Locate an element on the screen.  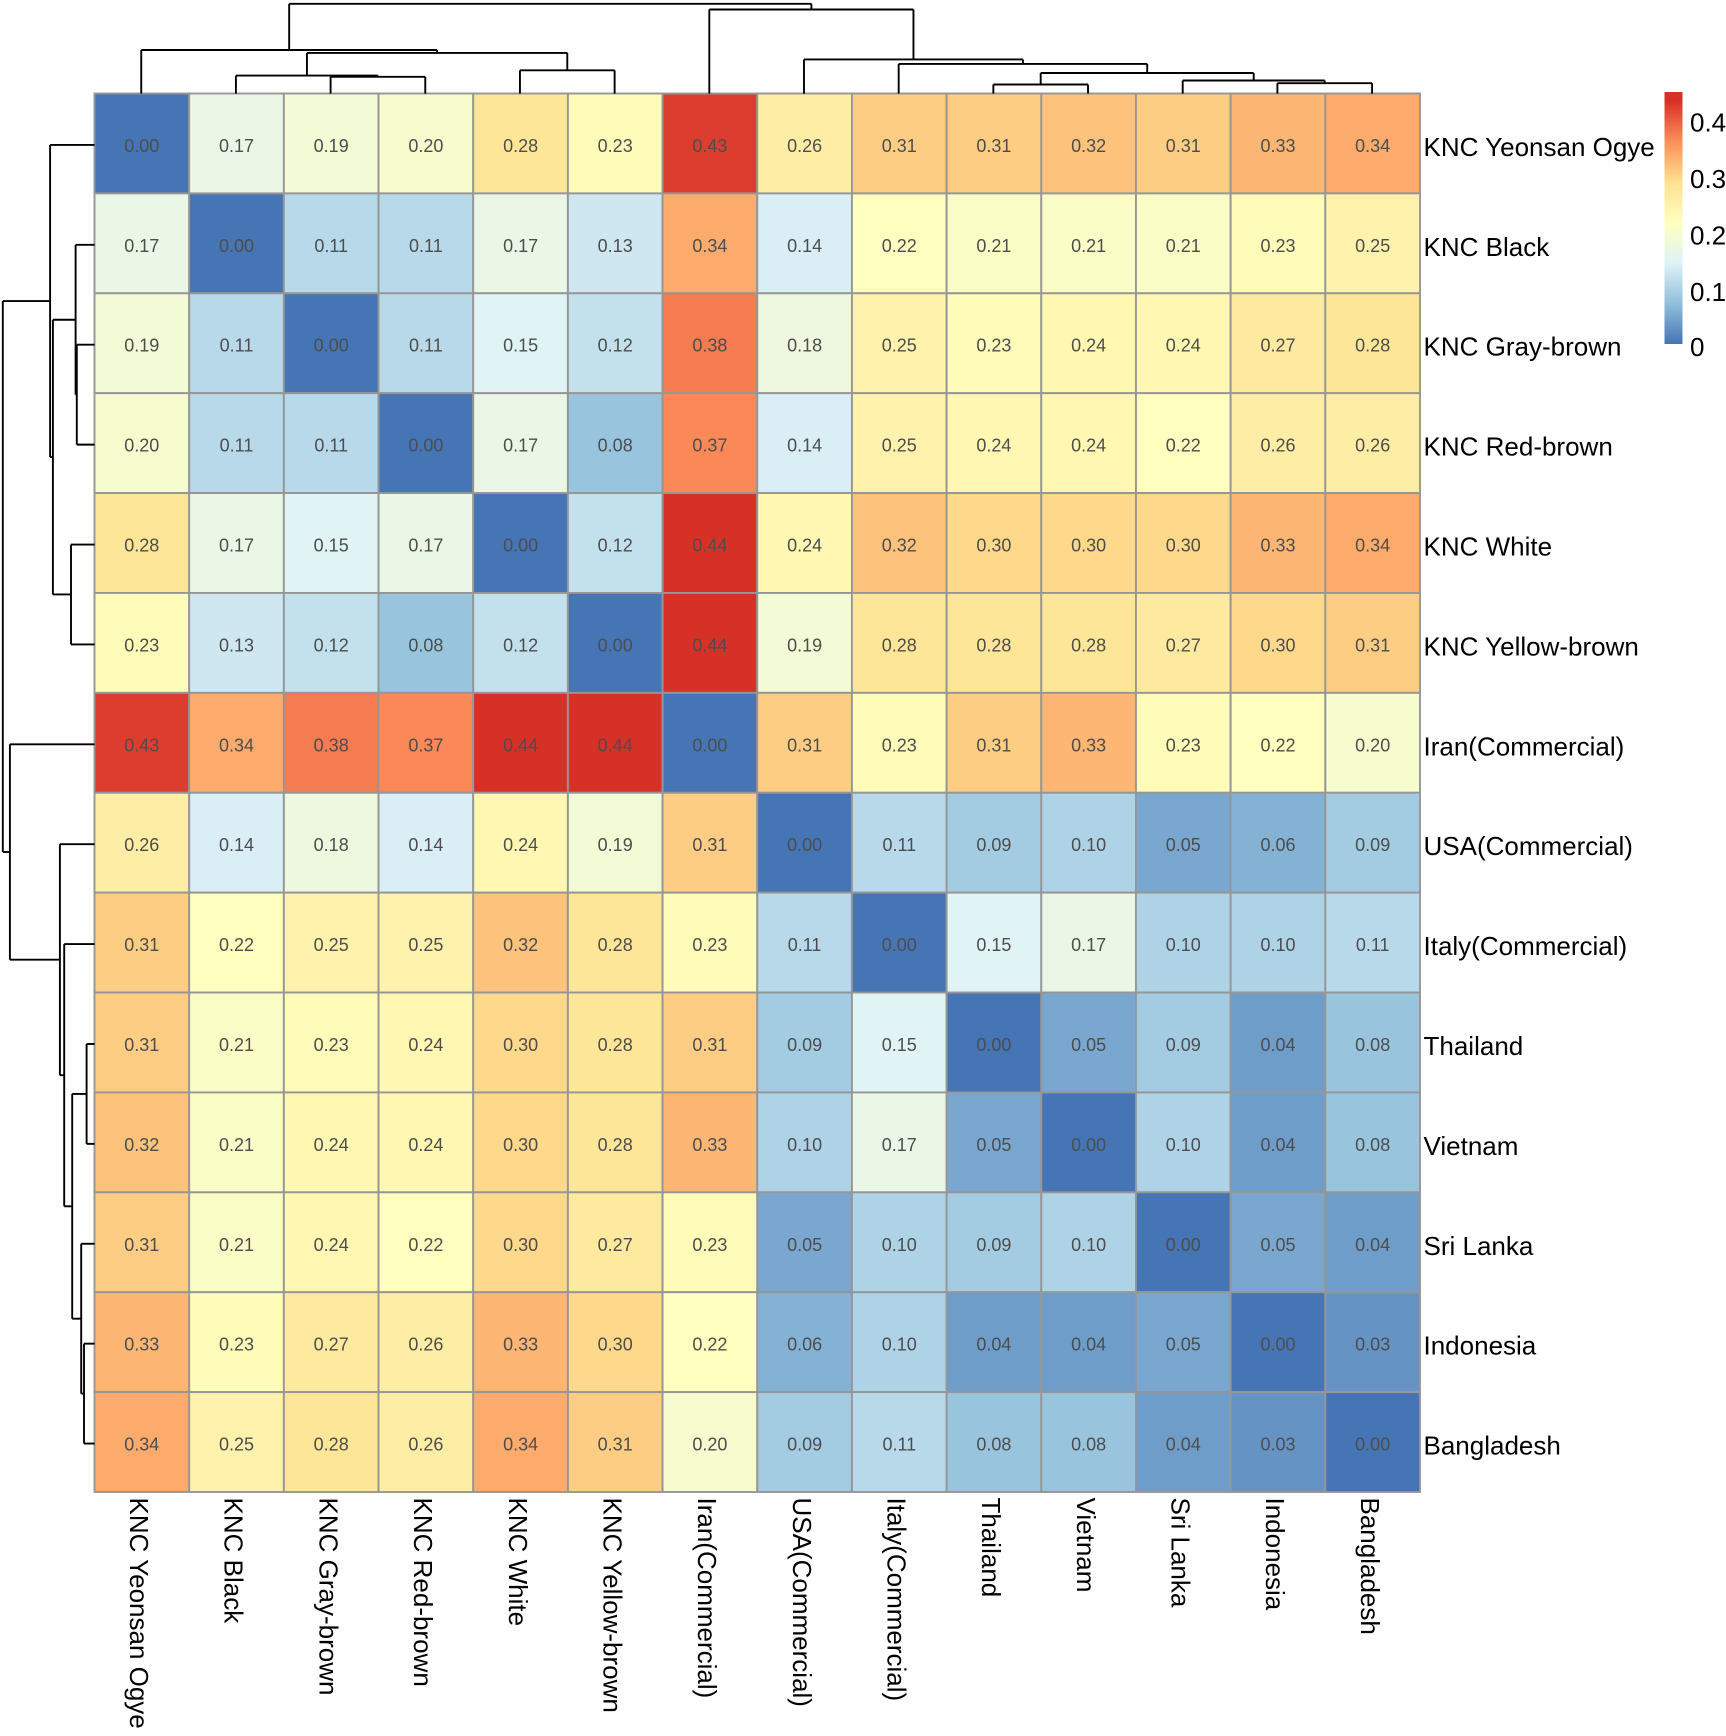
svg-text: KNC White is located at coordinates (518, 1562).